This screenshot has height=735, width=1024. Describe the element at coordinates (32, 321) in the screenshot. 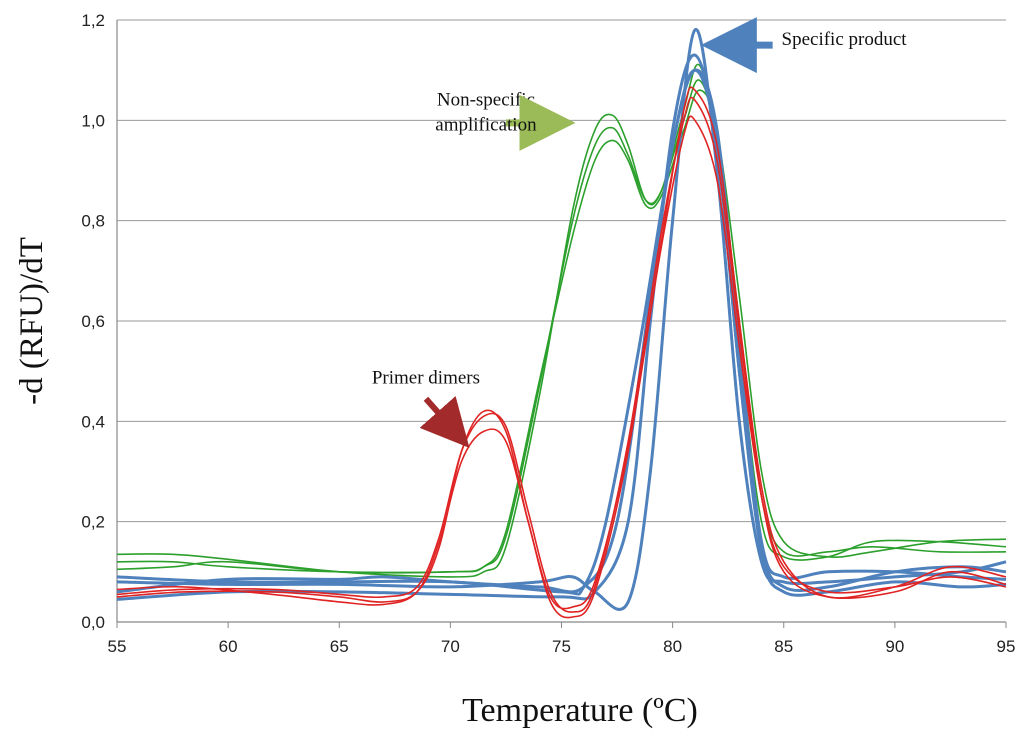

I see `y-axis-title: -d (RFU)/dT` at that location.